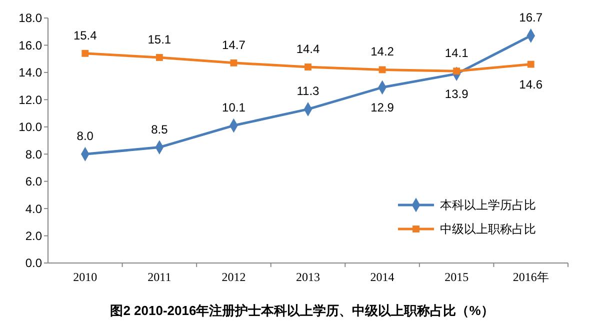 The width and height of the screenshot is (604, 327). Describe the element at coordinates (308, 49) in the screenshot. I see `data-label: 14.4` at that location.